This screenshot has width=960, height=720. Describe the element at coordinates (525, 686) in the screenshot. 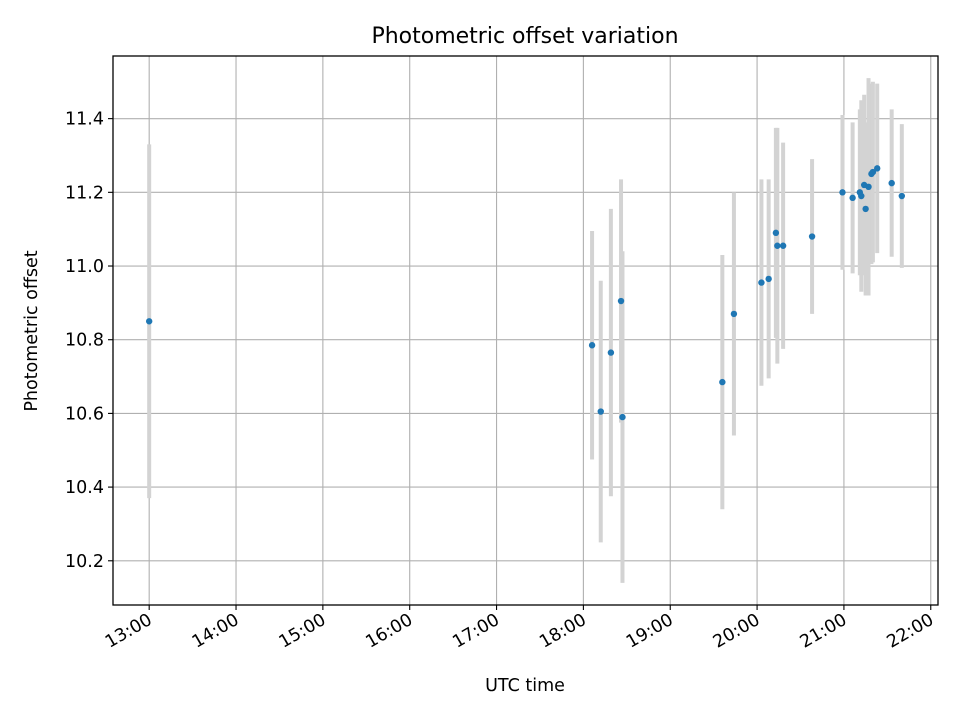

I see `x-axis-label: UTC time` at that location.